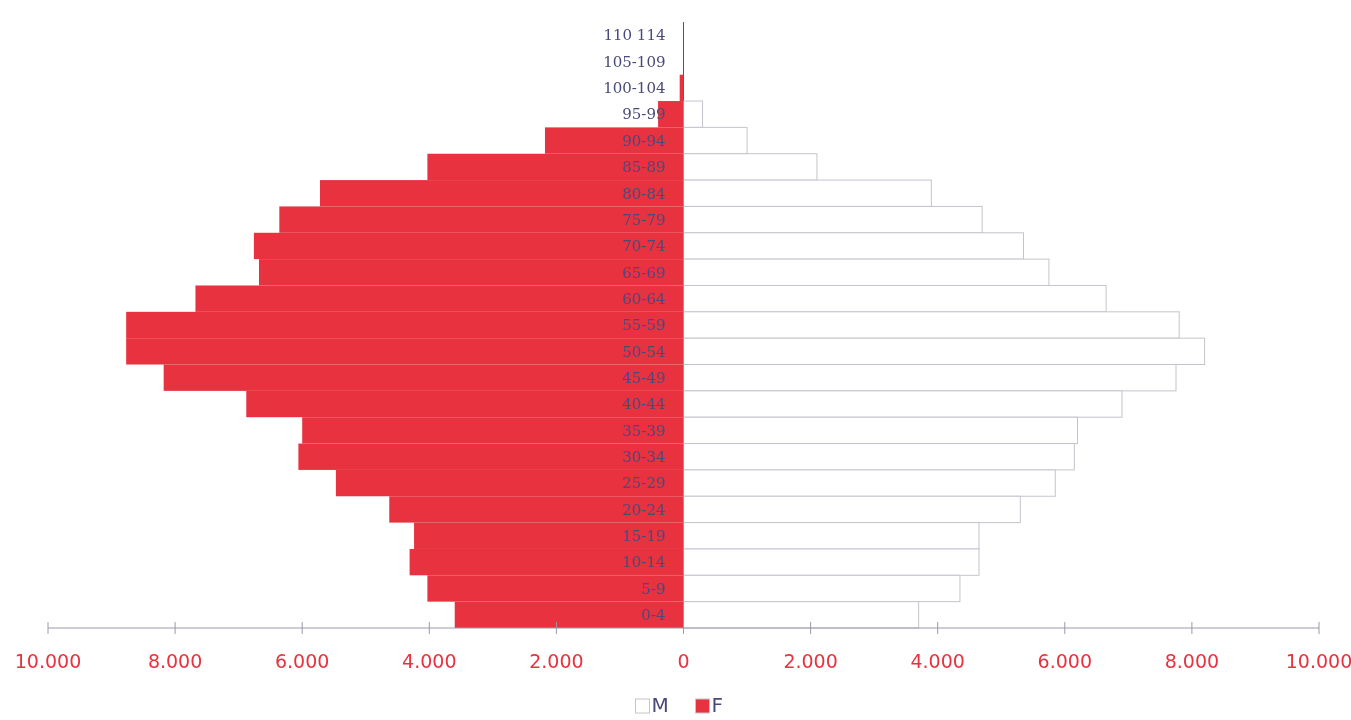 The height and width of the screenshot is (720, 1351). I want to click on legend-label: M, so click(660, 705).